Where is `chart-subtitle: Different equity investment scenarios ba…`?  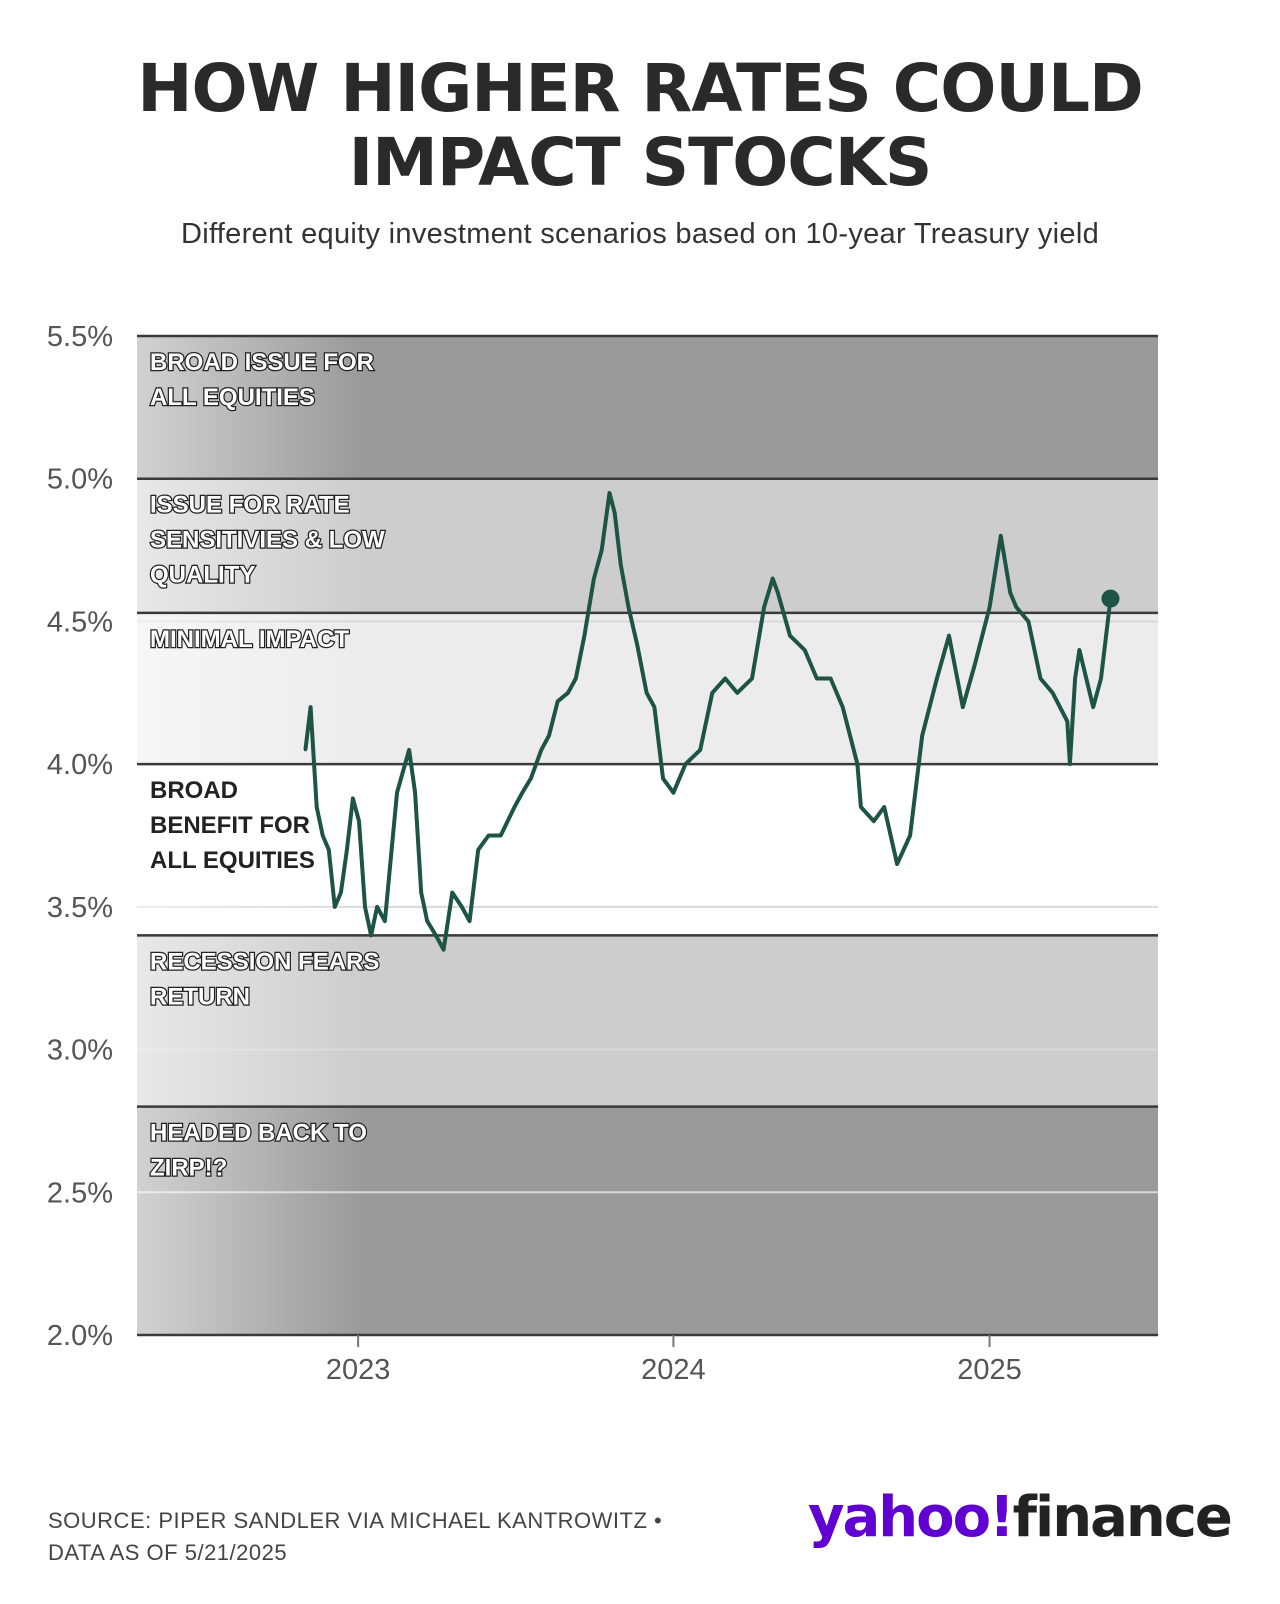 chart-subtitle: Different equity investment scenarios ba… is located at coordinates (639, 234).